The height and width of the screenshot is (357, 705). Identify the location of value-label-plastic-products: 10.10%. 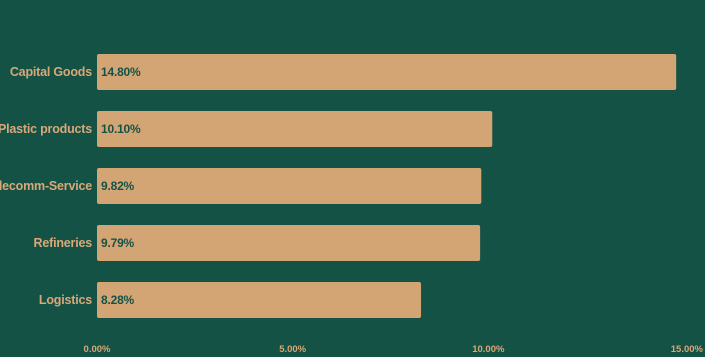
(121, 129).